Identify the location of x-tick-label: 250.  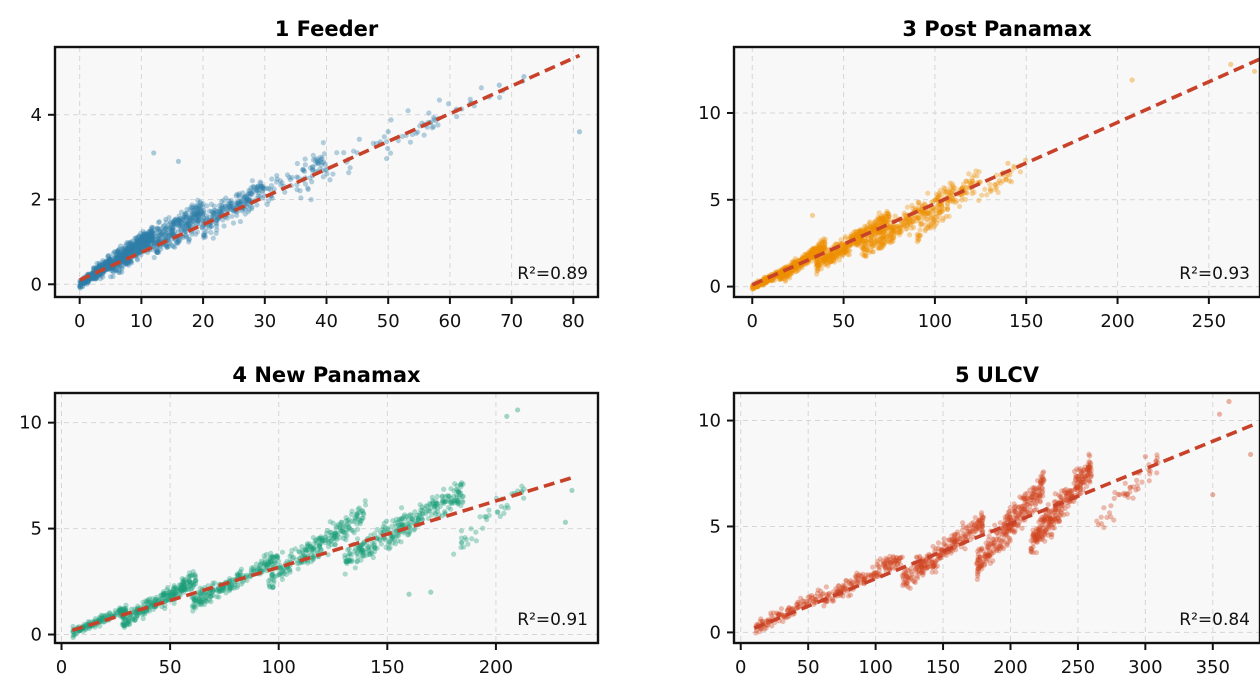
(1209, 321).